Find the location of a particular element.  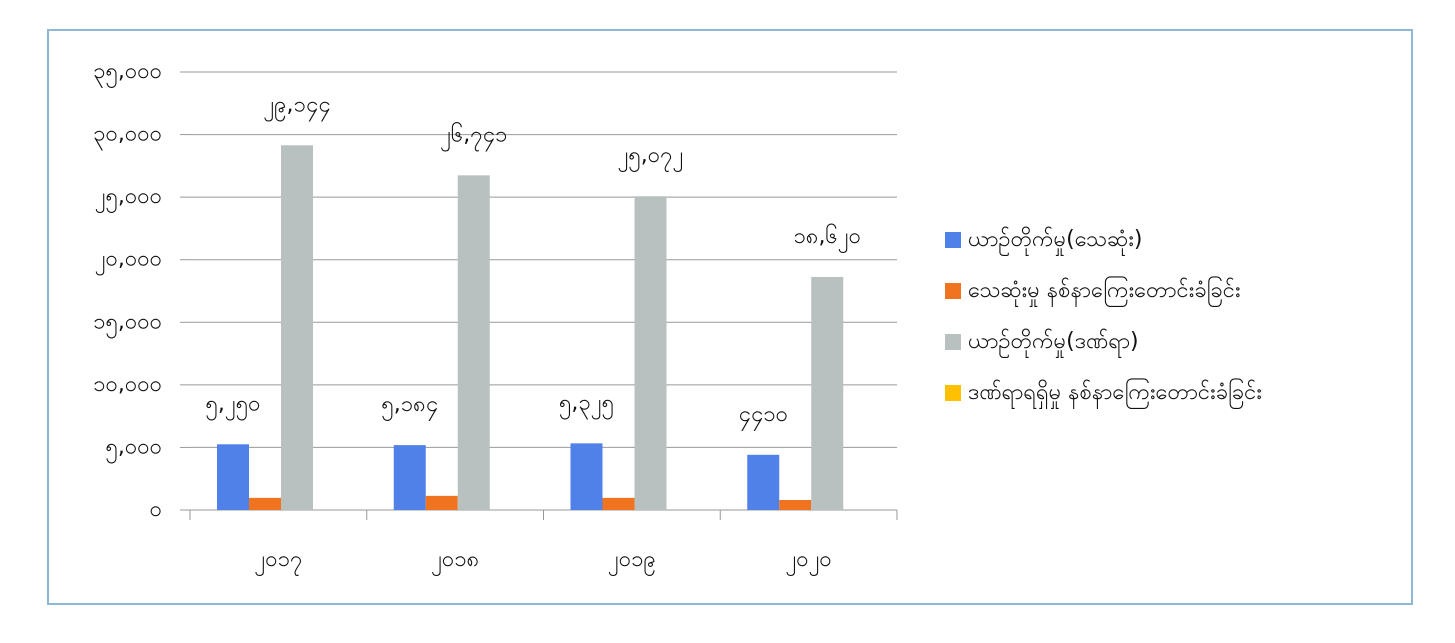

data-label: ၂၉,၁၄၄ is located at coordinates (296, 106).